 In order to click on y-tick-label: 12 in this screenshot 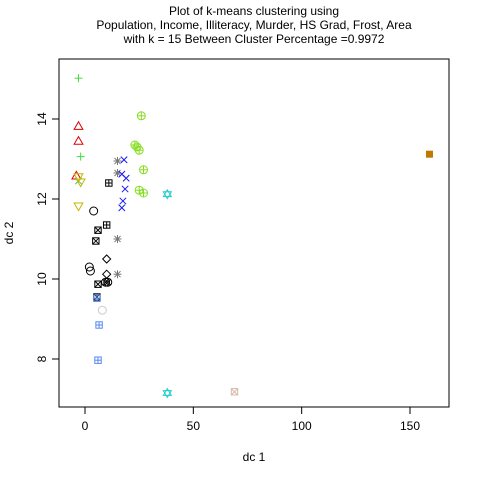, I will do `click(42, 199)`.